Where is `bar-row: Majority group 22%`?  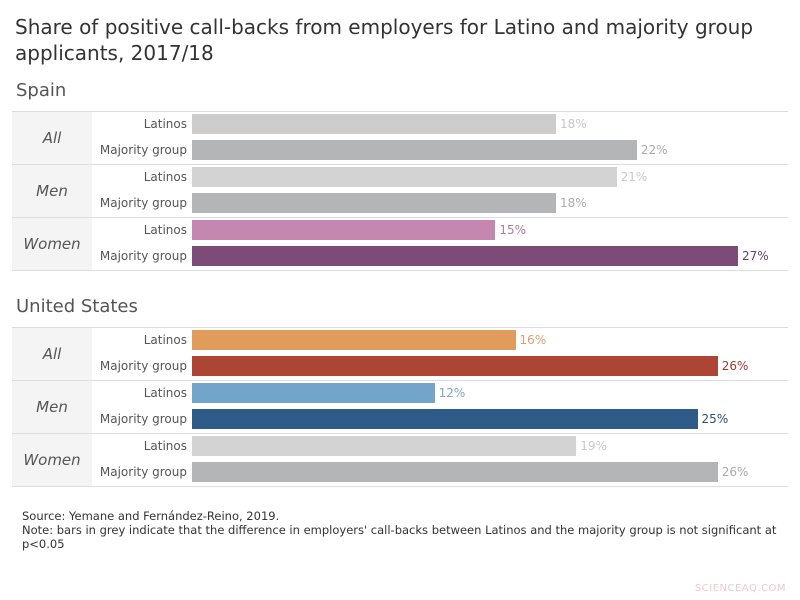 bar-row: Majority group 22% is located at coordinates (440, 150).